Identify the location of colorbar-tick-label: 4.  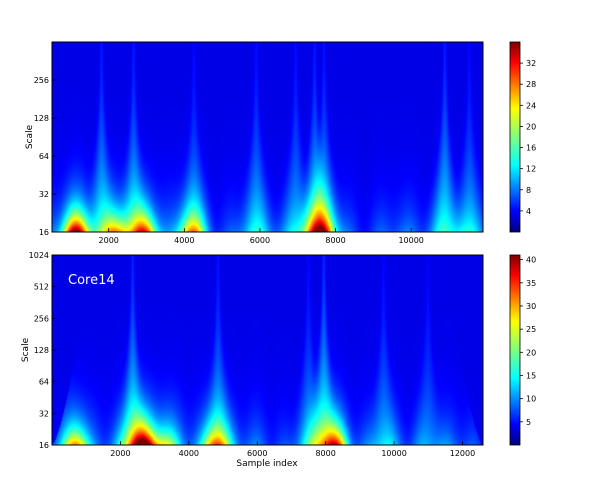
(528, 211).